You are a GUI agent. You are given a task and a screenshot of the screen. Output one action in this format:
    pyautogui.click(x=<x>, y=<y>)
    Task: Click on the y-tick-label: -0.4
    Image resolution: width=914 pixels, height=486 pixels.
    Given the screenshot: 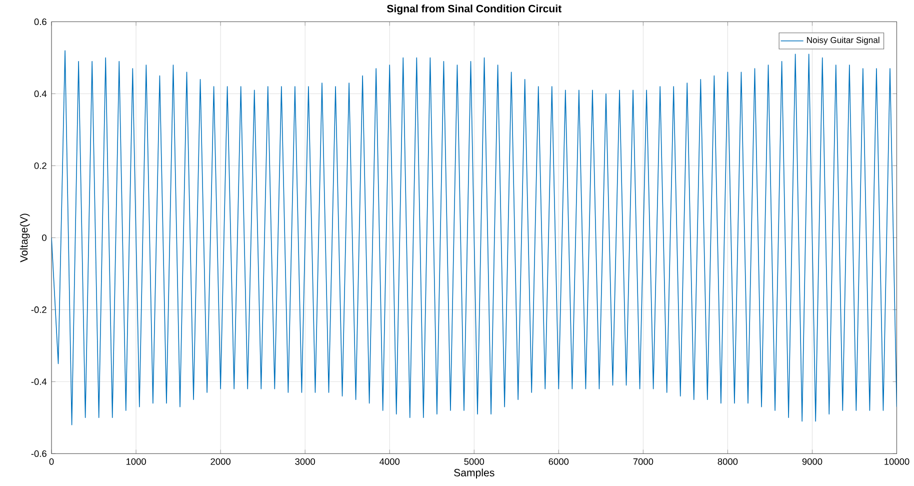 What is the action you would take?
    pyautogui.click(x=39, y=381)
    